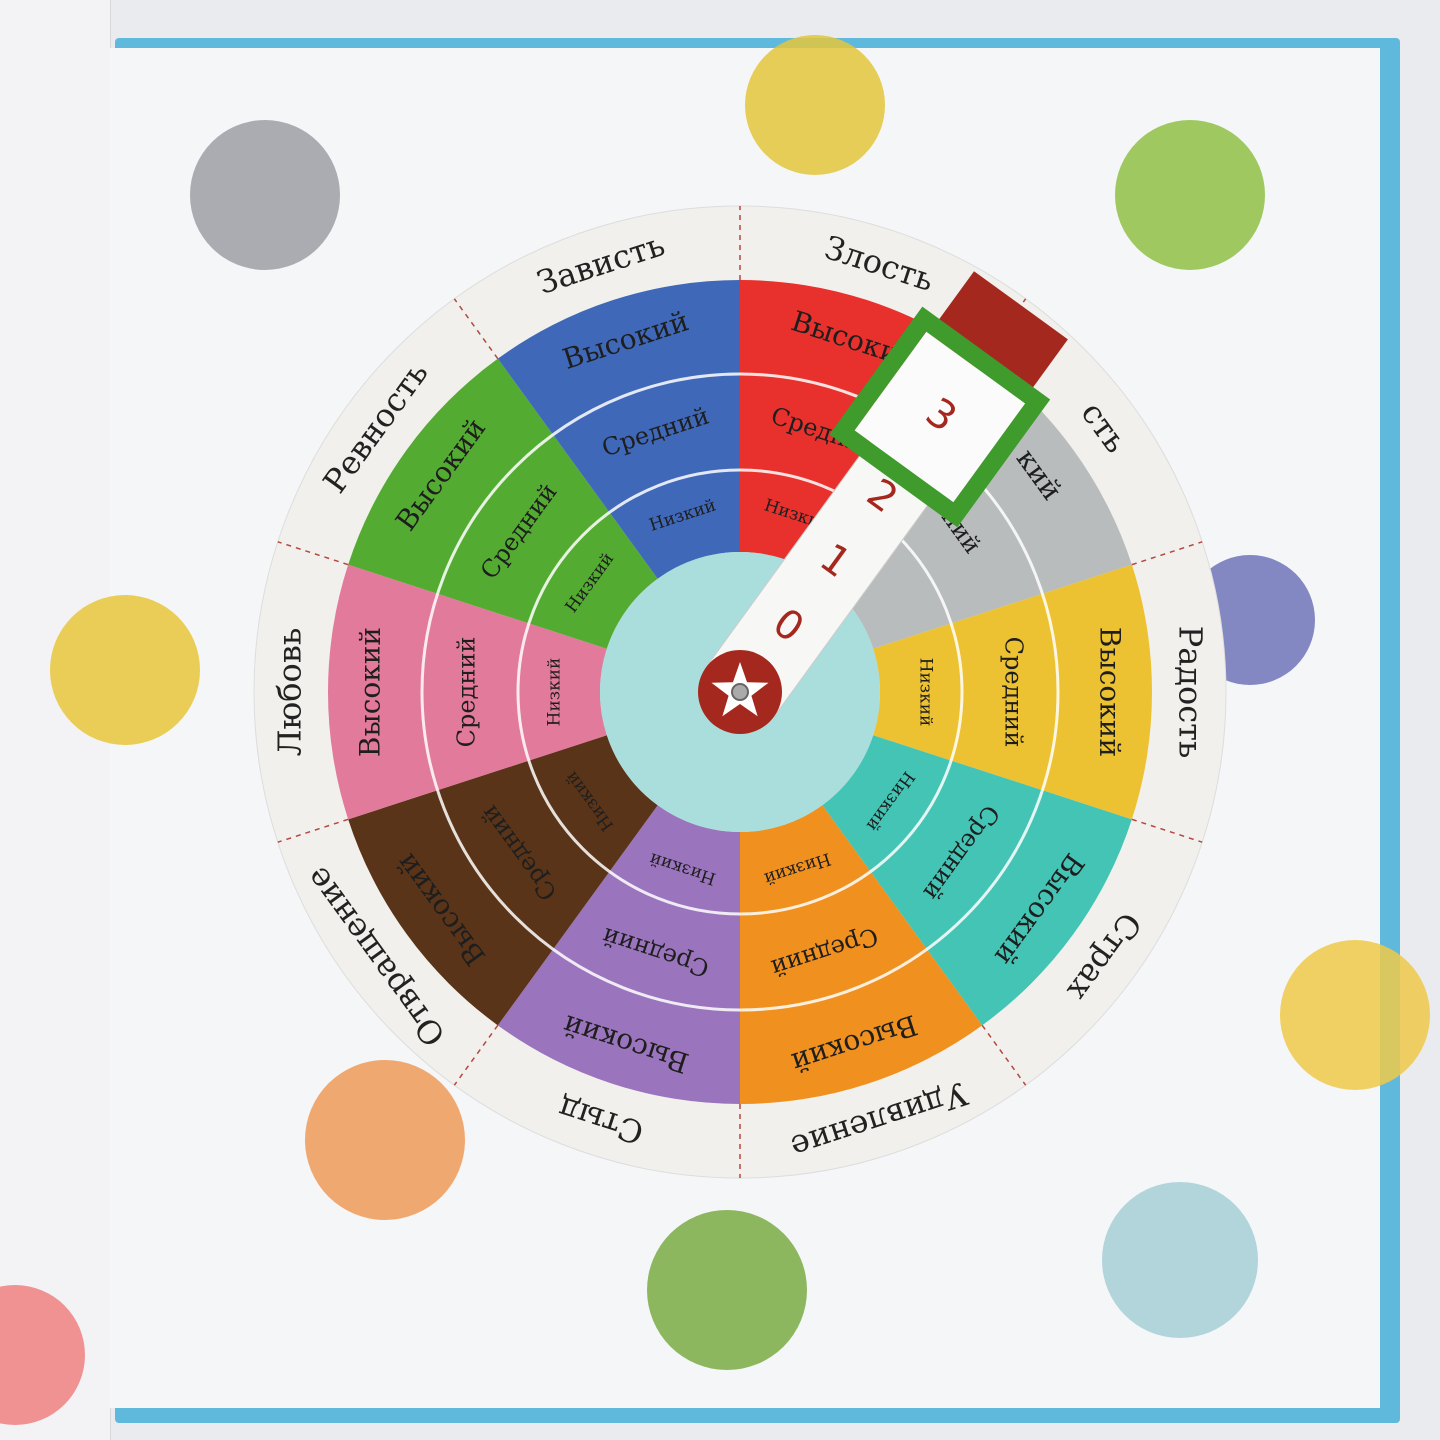 The image size is (1440, 1440). I want to click on sector-7: Любовь Низкий Средний Высокий, so click(439, 703).